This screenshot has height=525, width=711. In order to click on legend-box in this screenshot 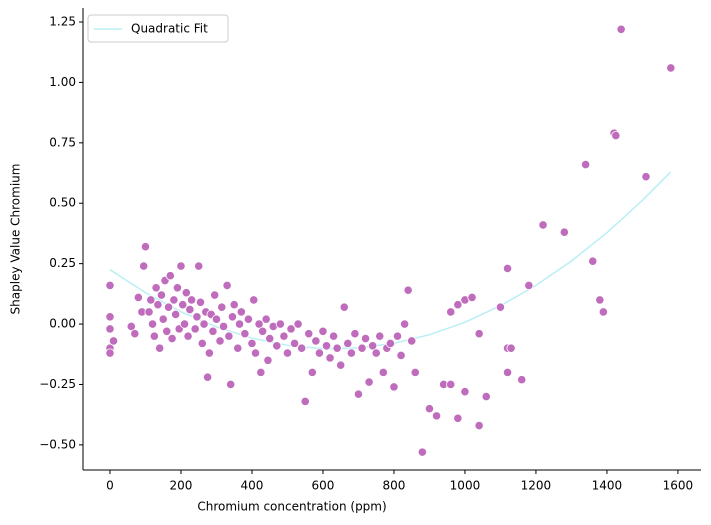, I will do `click(158, 28)`.